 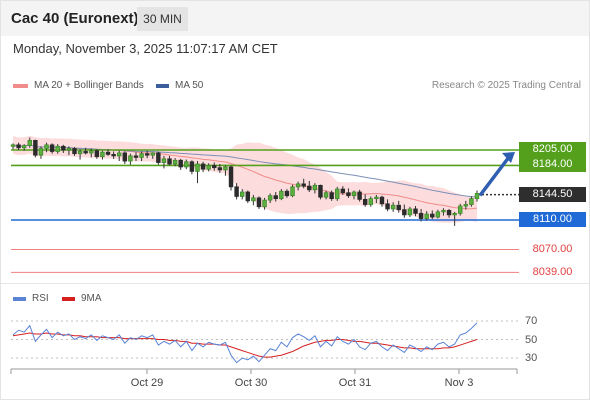 What do you see at coordinates (459, 383) in the screenshot?
I see `x-tick-label: Nov 3` at bounding box center [459, 383].